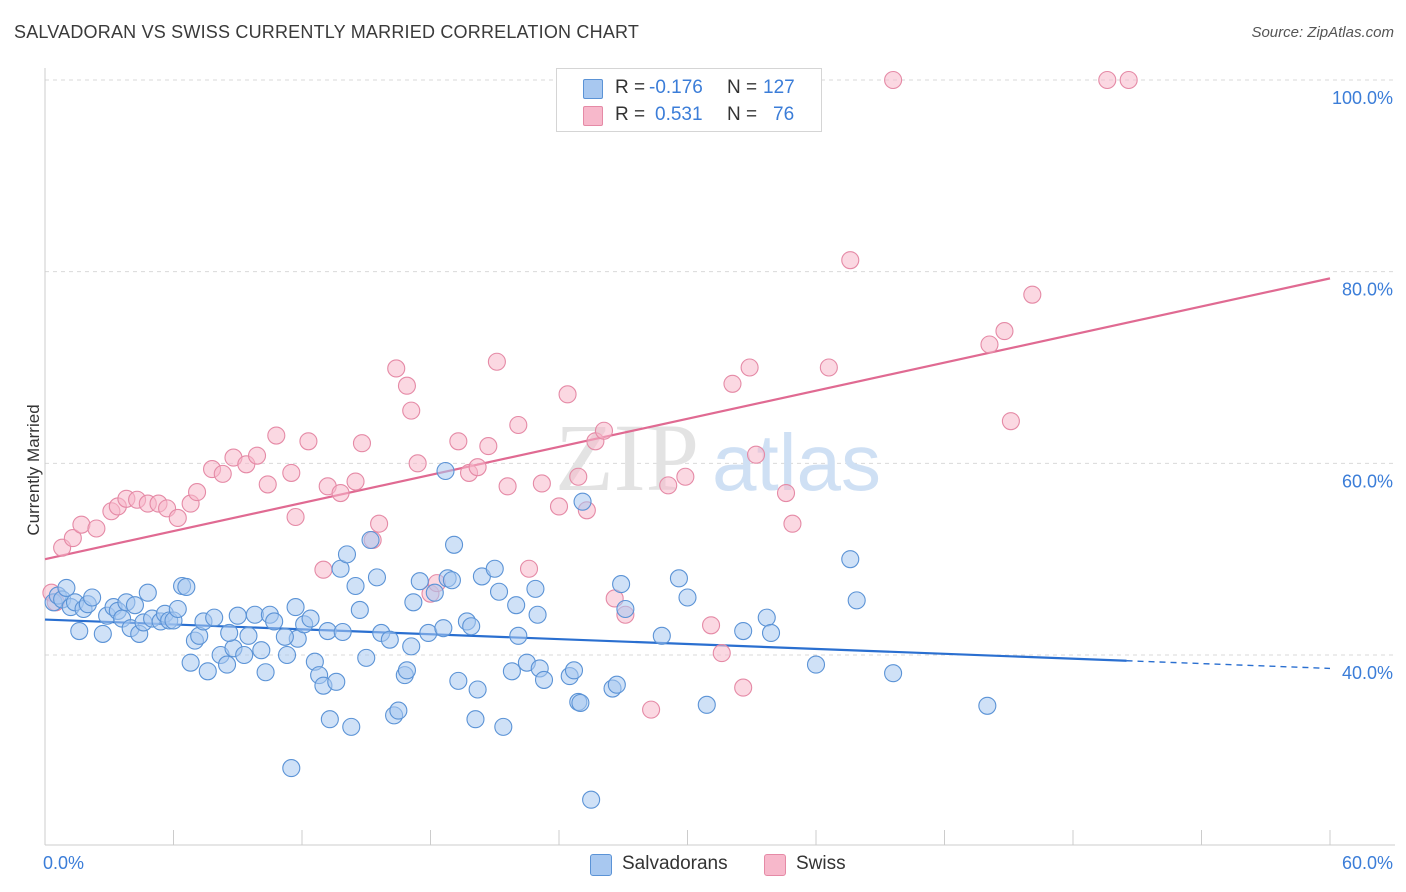 Image resolution: width=1406 pixels, height=892 pixels. What do you see at coordinates (796, 462) in the screenshot?
I see `watermark-atlas: atlas` at bounding box center [796, 462].